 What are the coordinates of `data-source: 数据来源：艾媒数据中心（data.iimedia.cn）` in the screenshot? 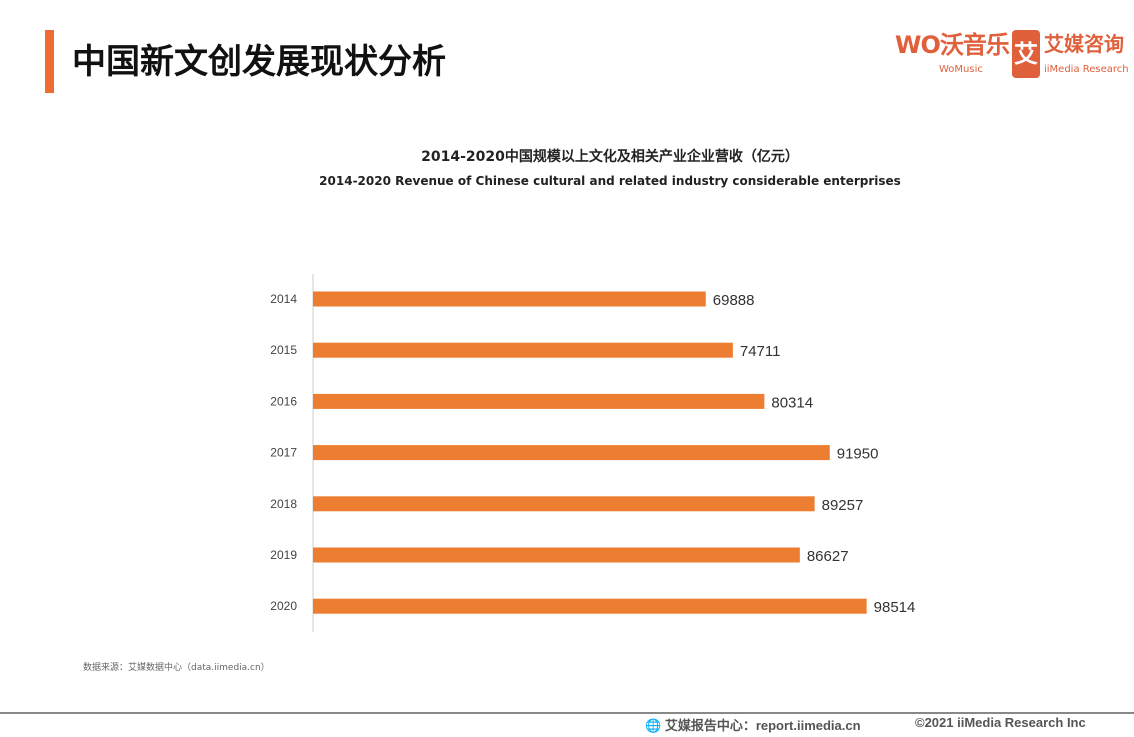 It's located at (176, 668).